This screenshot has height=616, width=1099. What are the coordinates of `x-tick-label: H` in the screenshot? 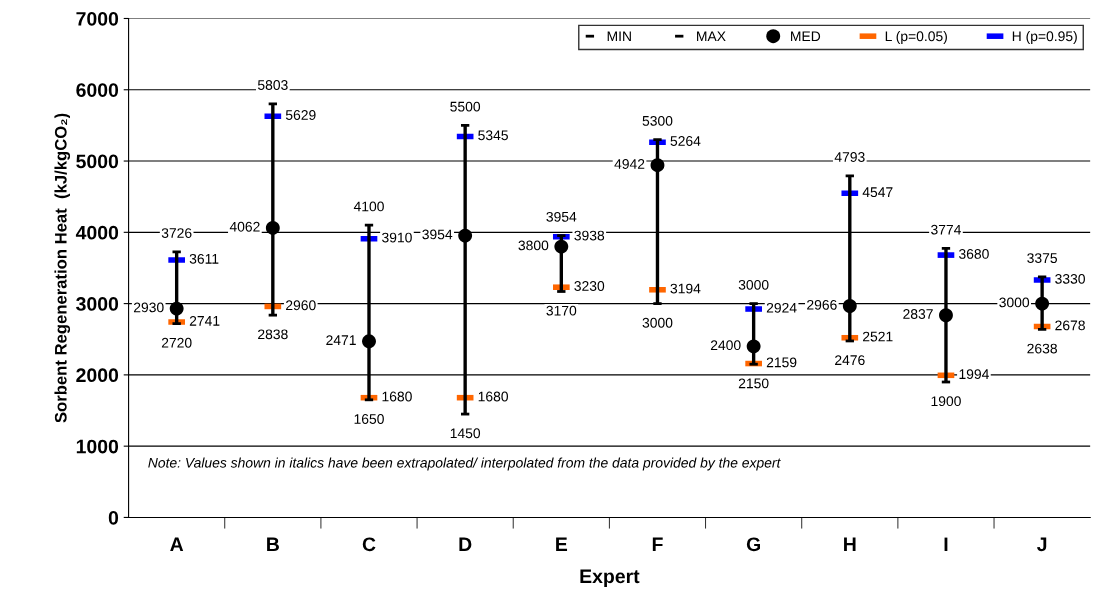 It's located at (850, 544).